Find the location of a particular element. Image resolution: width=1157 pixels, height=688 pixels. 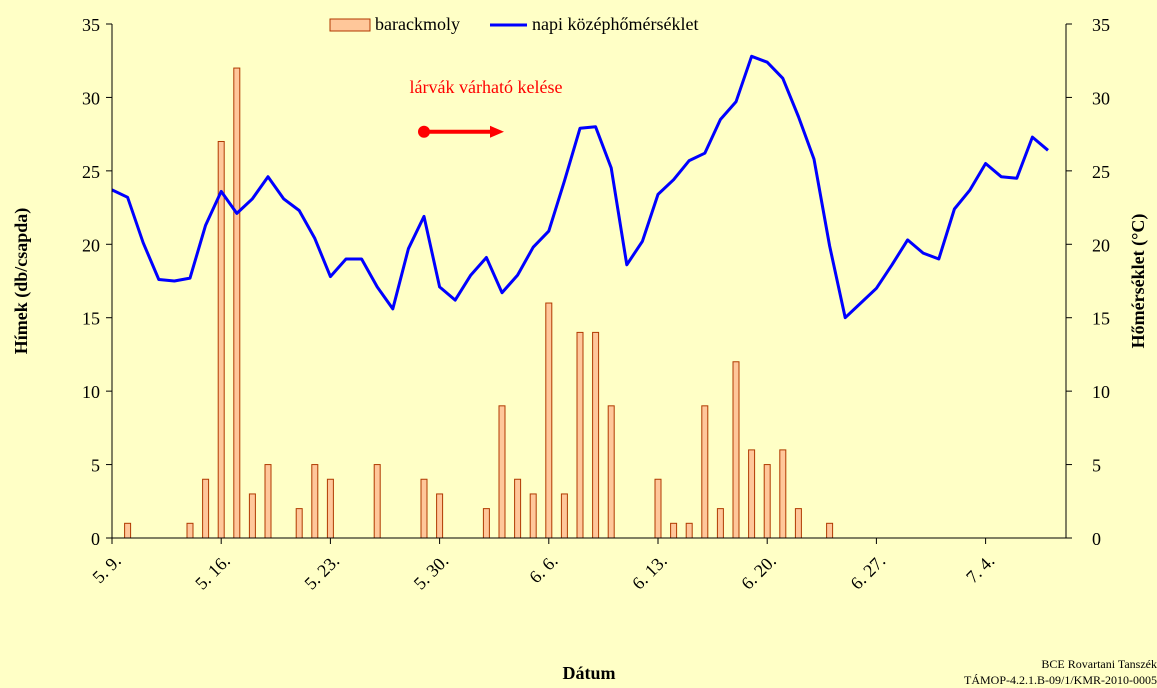

right-axis-ticks: 0 5 10 15 20 25 30 35 is located at coordinates (1088, 282).